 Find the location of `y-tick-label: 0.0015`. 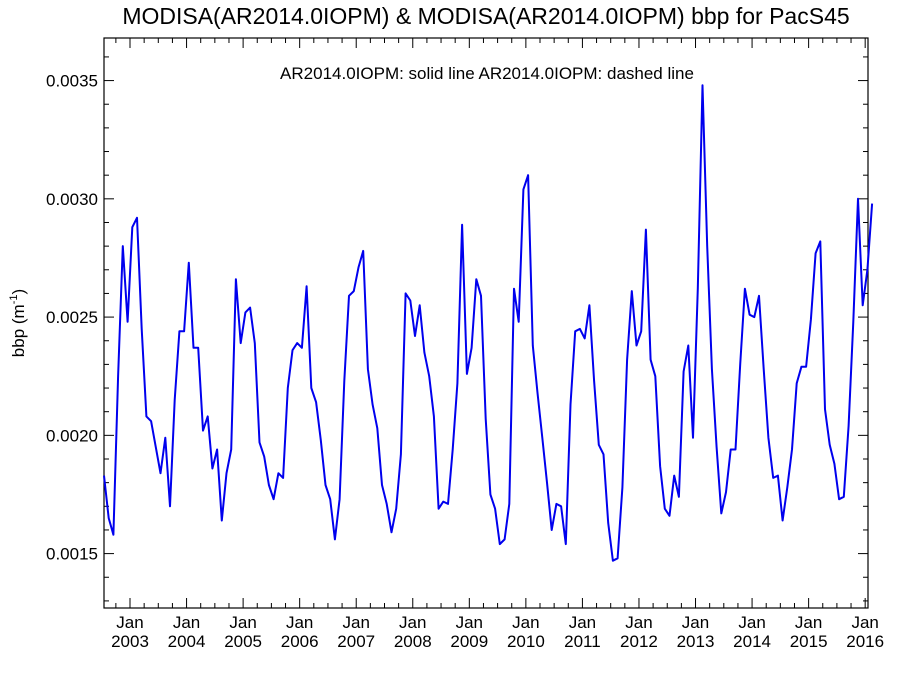

y-tick-label: 0.0015 is located at coordinates (72, 554).